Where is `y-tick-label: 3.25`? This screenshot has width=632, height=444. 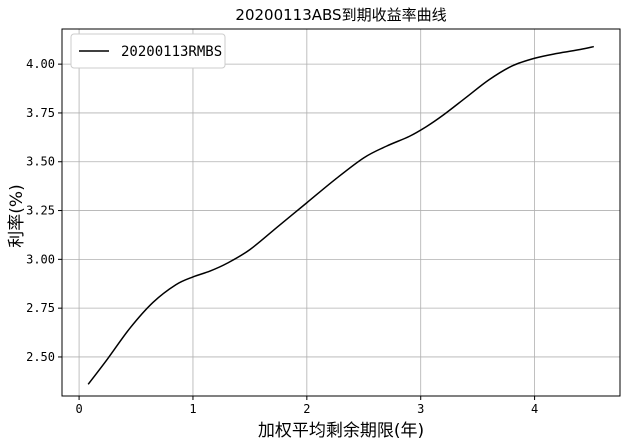
y-tick-label: 3.25 is located at coordinates (40, 211).